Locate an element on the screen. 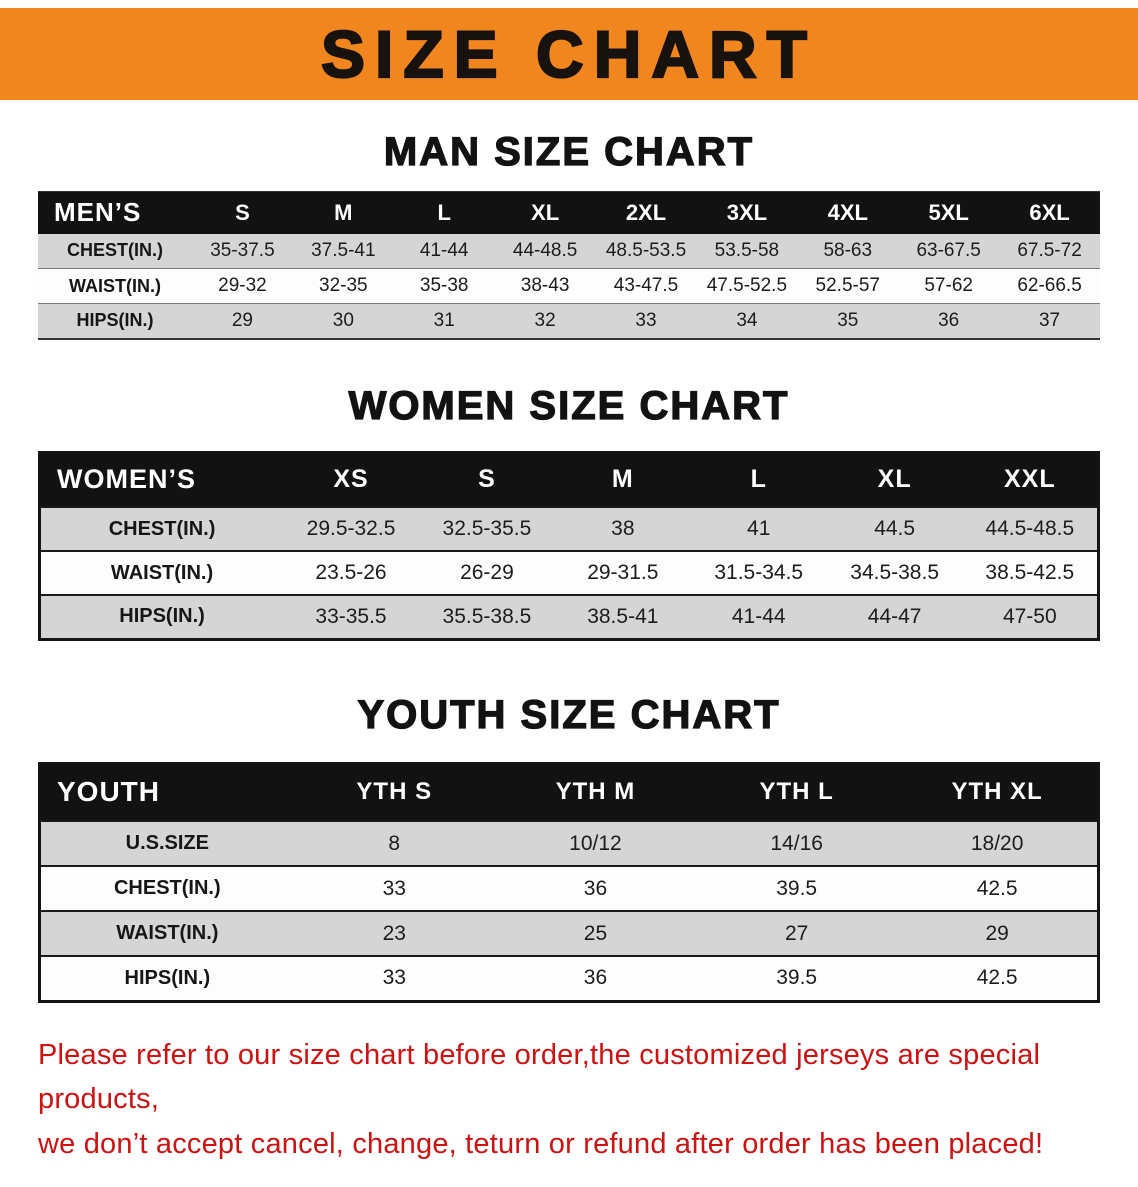 The height and width of the screenshot is (1187, 1138). men-value-cell: 63-67.5 is located at coordinates (948, 250).